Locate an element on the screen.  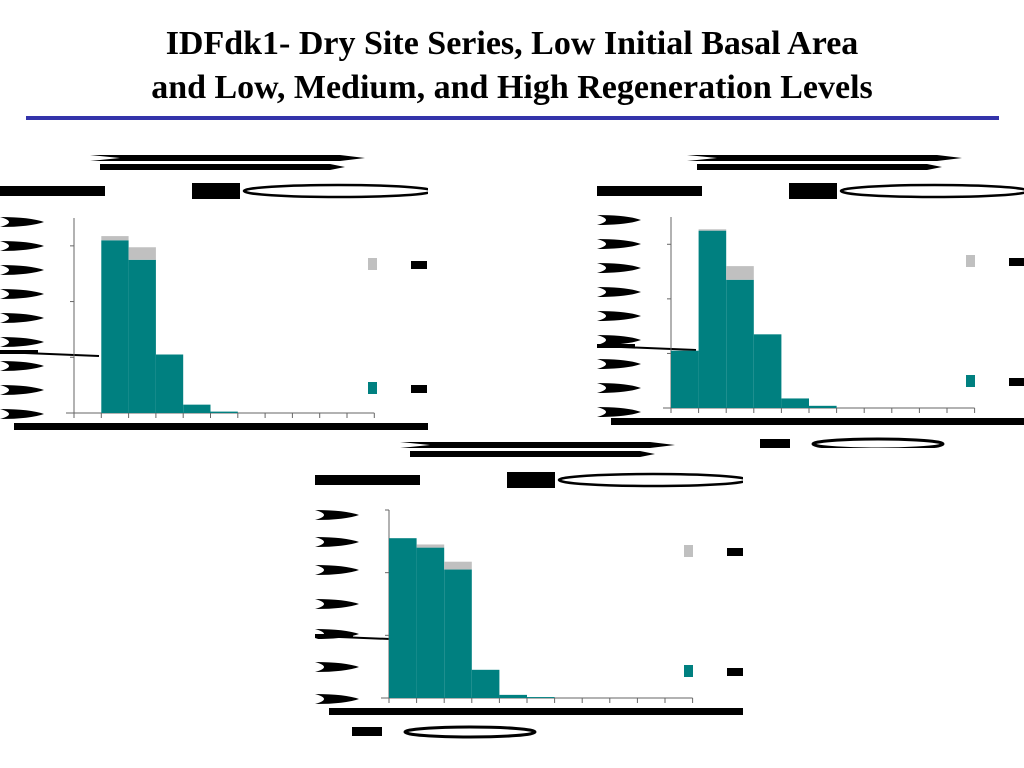
chart-low is located at coordinates (214, 292).